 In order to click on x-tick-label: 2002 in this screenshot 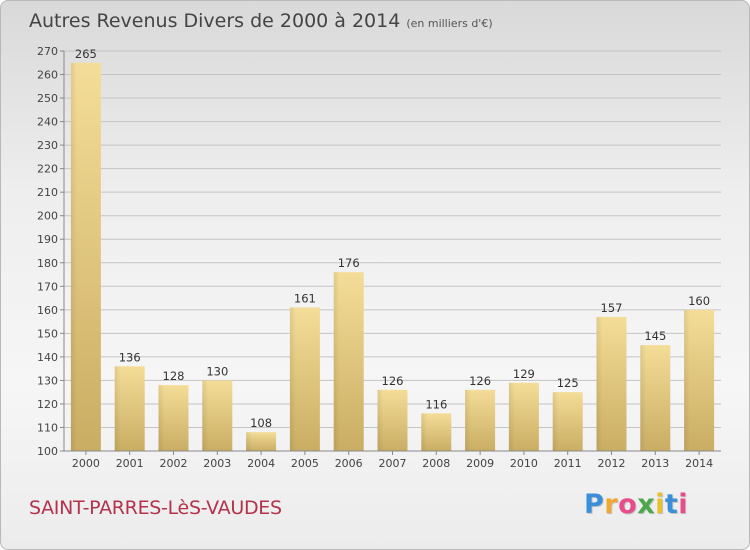, I will do `click(174, 463)`.